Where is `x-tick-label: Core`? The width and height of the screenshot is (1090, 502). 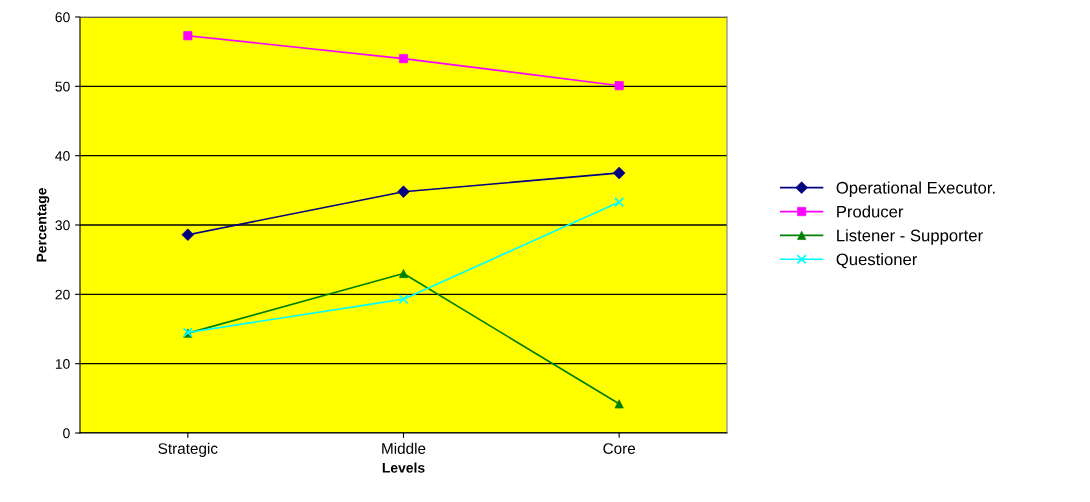 x-tick-label: Core is located at coordinates (619, 448).